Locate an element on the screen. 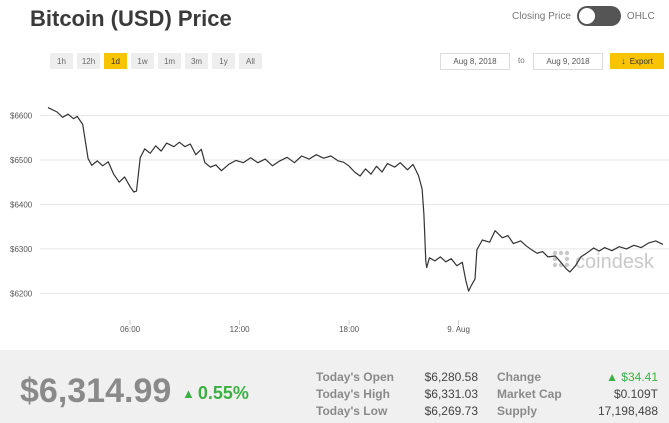 The width and height of the screenshot is (669, 423). up-arrow-icon: ▲ is located at coordinates (188, 393).